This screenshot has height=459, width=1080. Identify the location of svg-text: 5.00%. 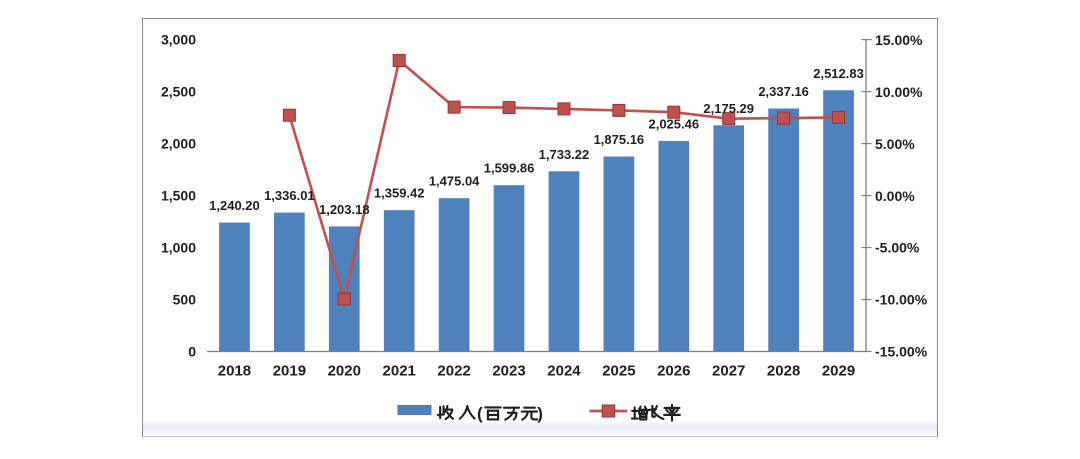
(895, 144).